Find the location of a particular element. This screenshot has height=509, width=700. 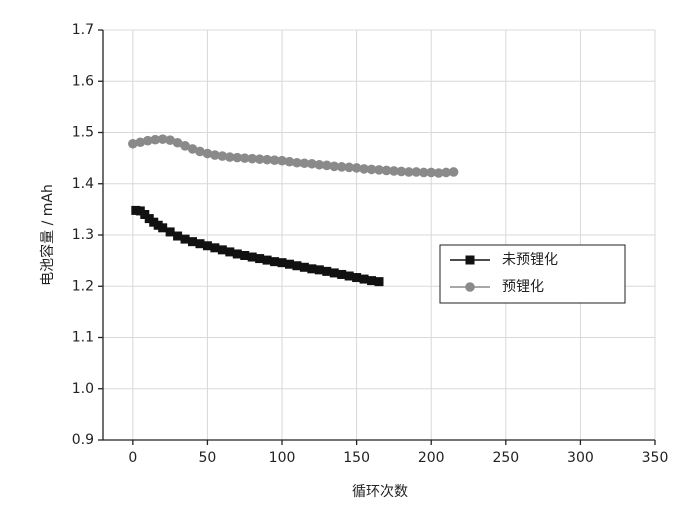

legend-label: 预锂化 is located at coordinates (523, 287).